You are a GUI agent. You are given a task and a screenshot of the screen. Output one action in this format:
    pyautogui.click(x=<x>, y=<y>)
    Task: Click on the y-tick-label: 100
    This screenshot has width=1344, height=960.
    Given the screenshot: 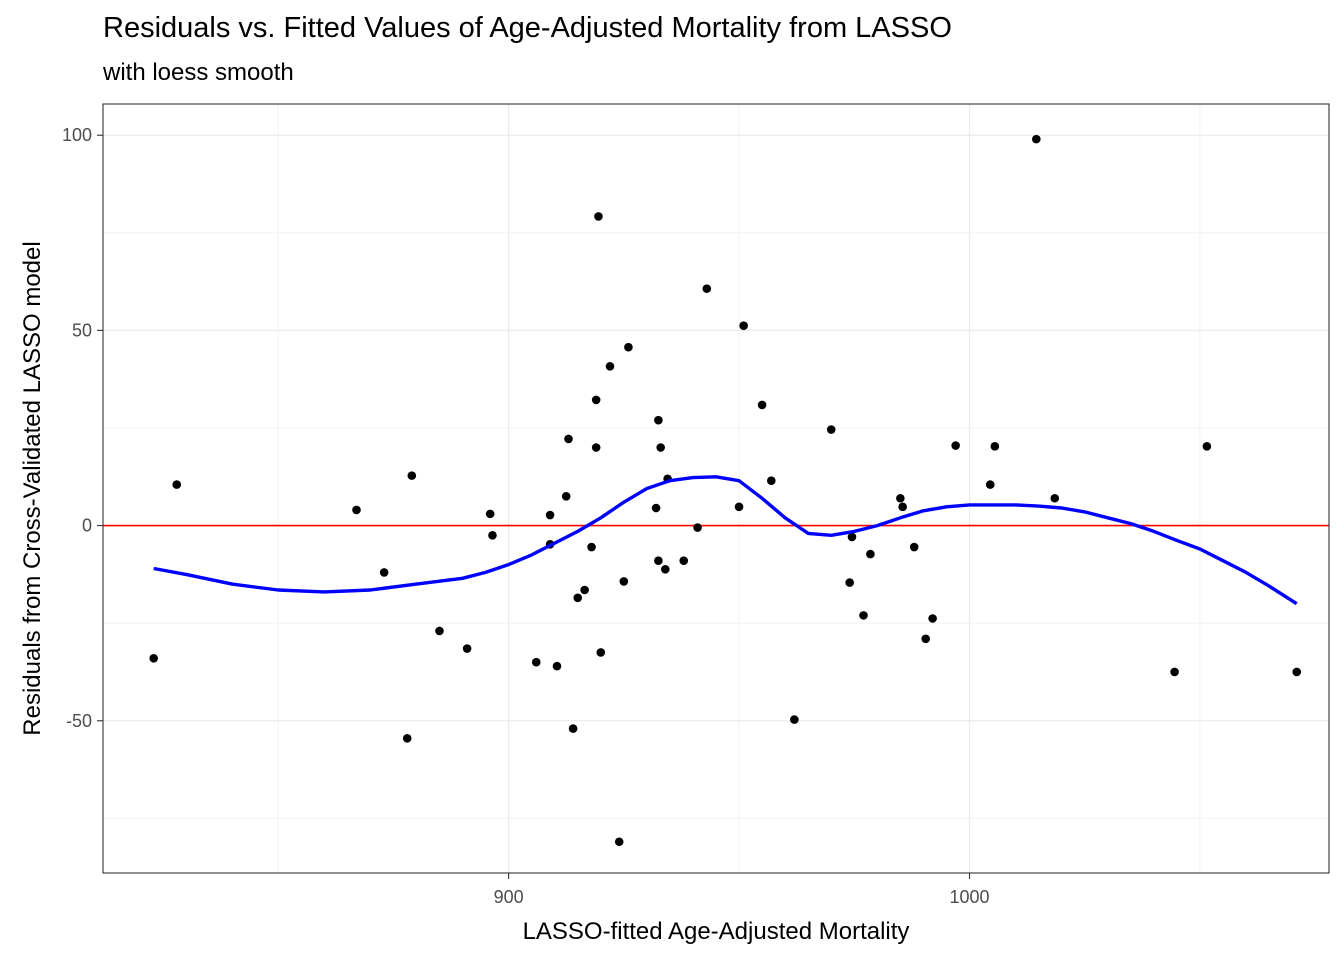 What is the action you would take?
    pyautogui.click(x=77, y=135)
    